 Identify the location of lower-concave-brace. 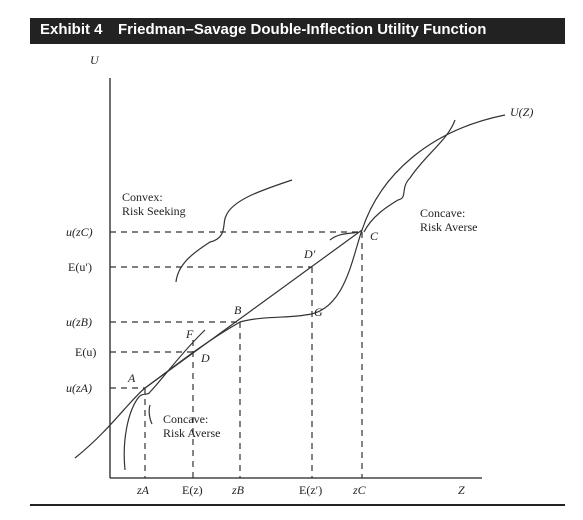
(164, 400).